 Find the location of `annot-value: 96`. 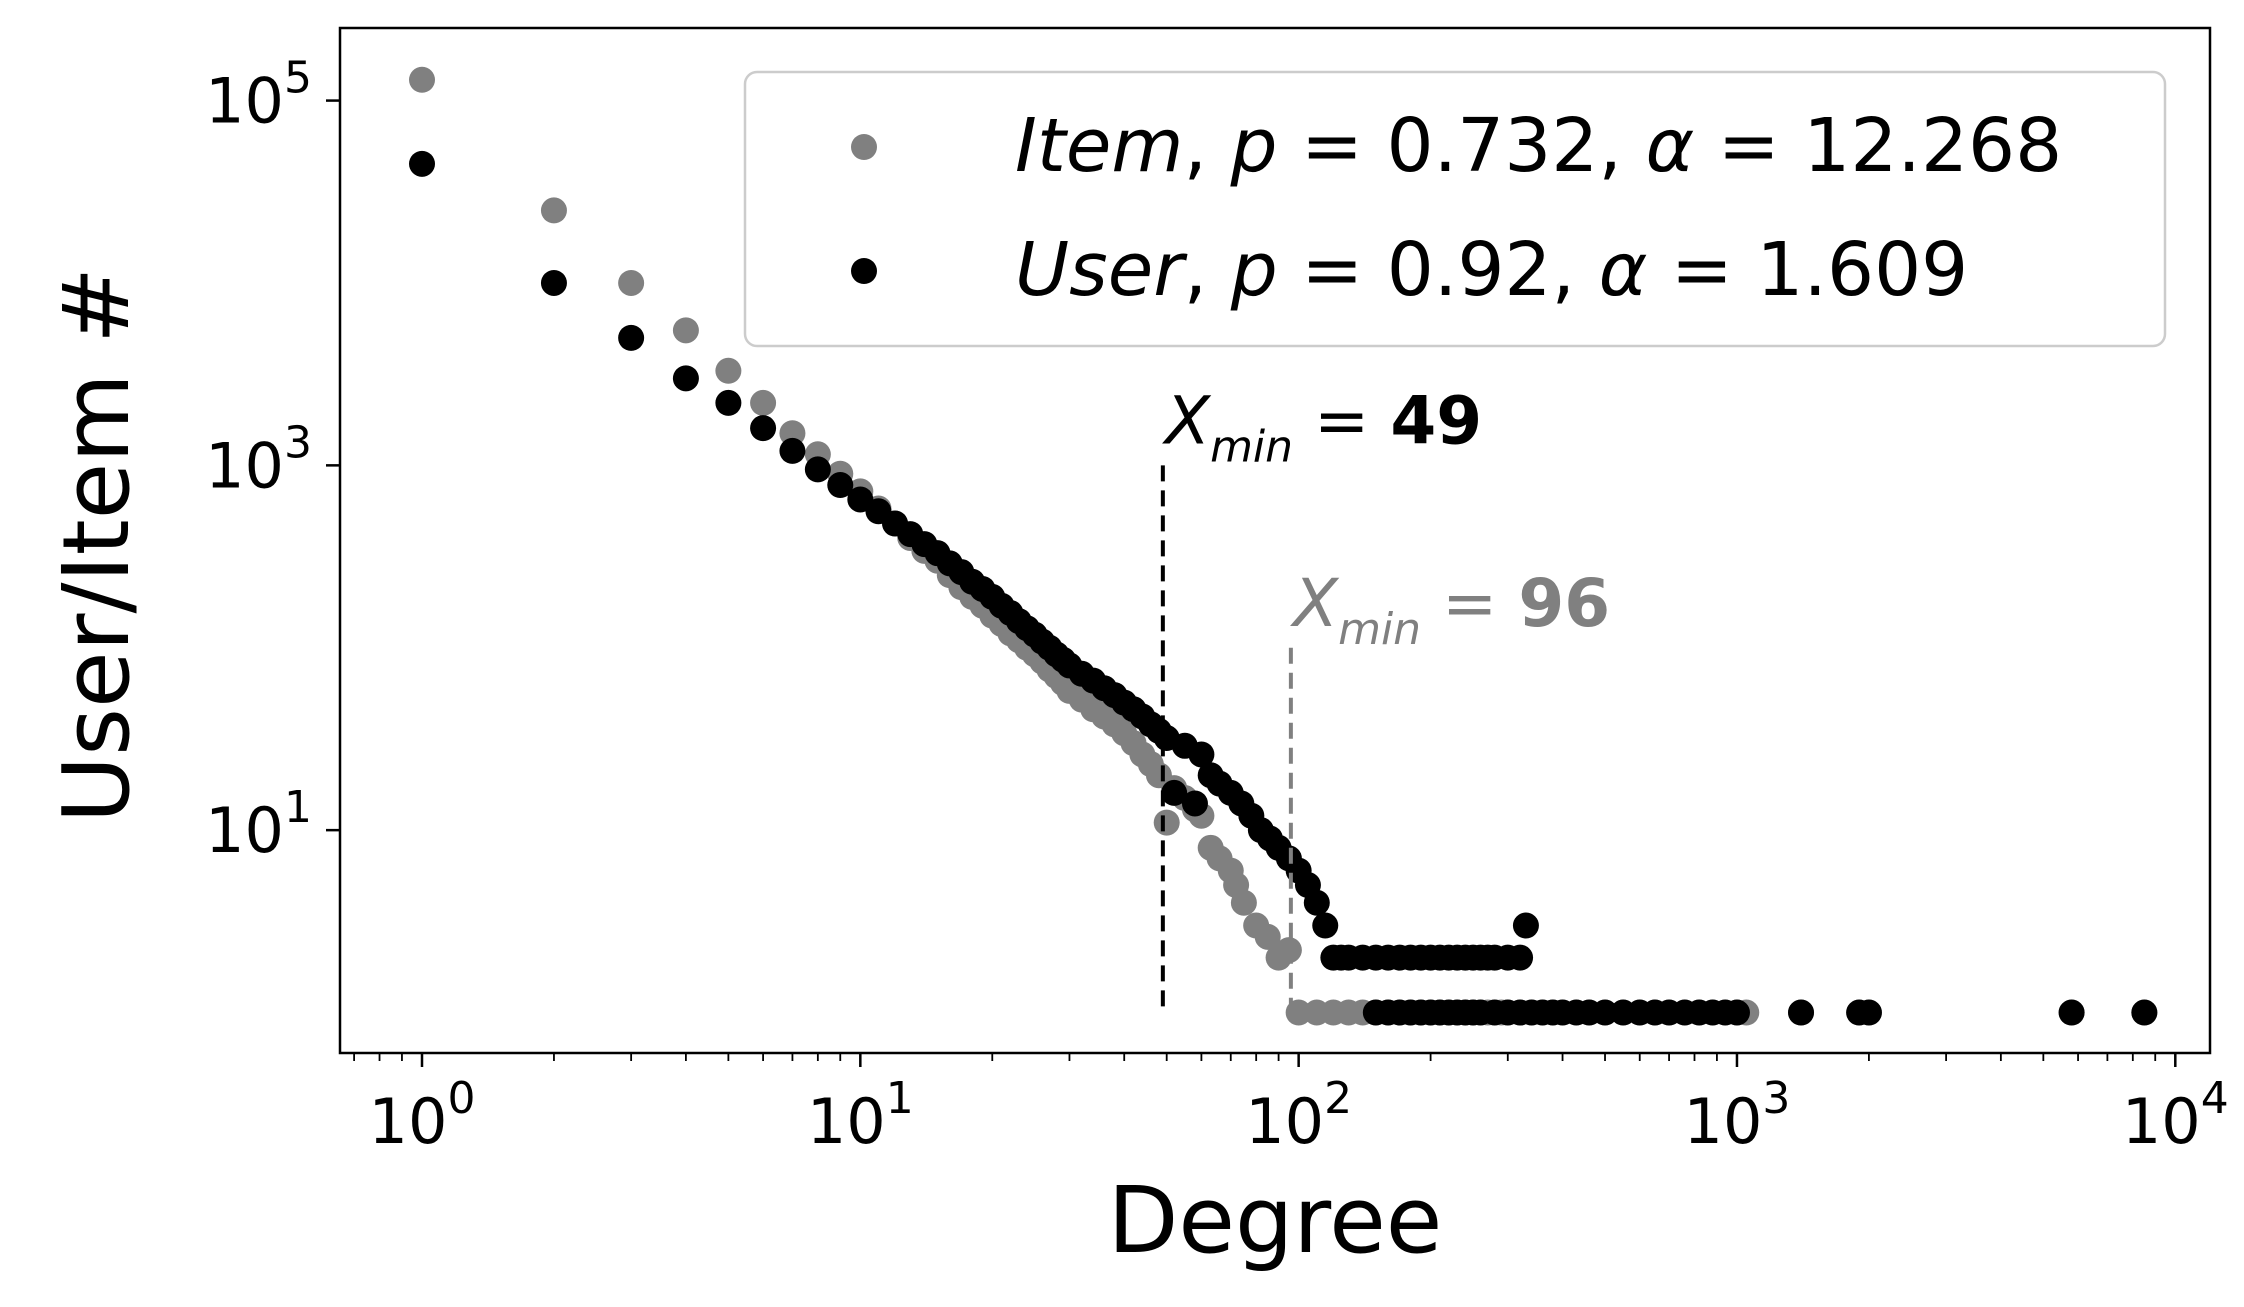

annot-value: 96 is located at coordinates (1564, 603).